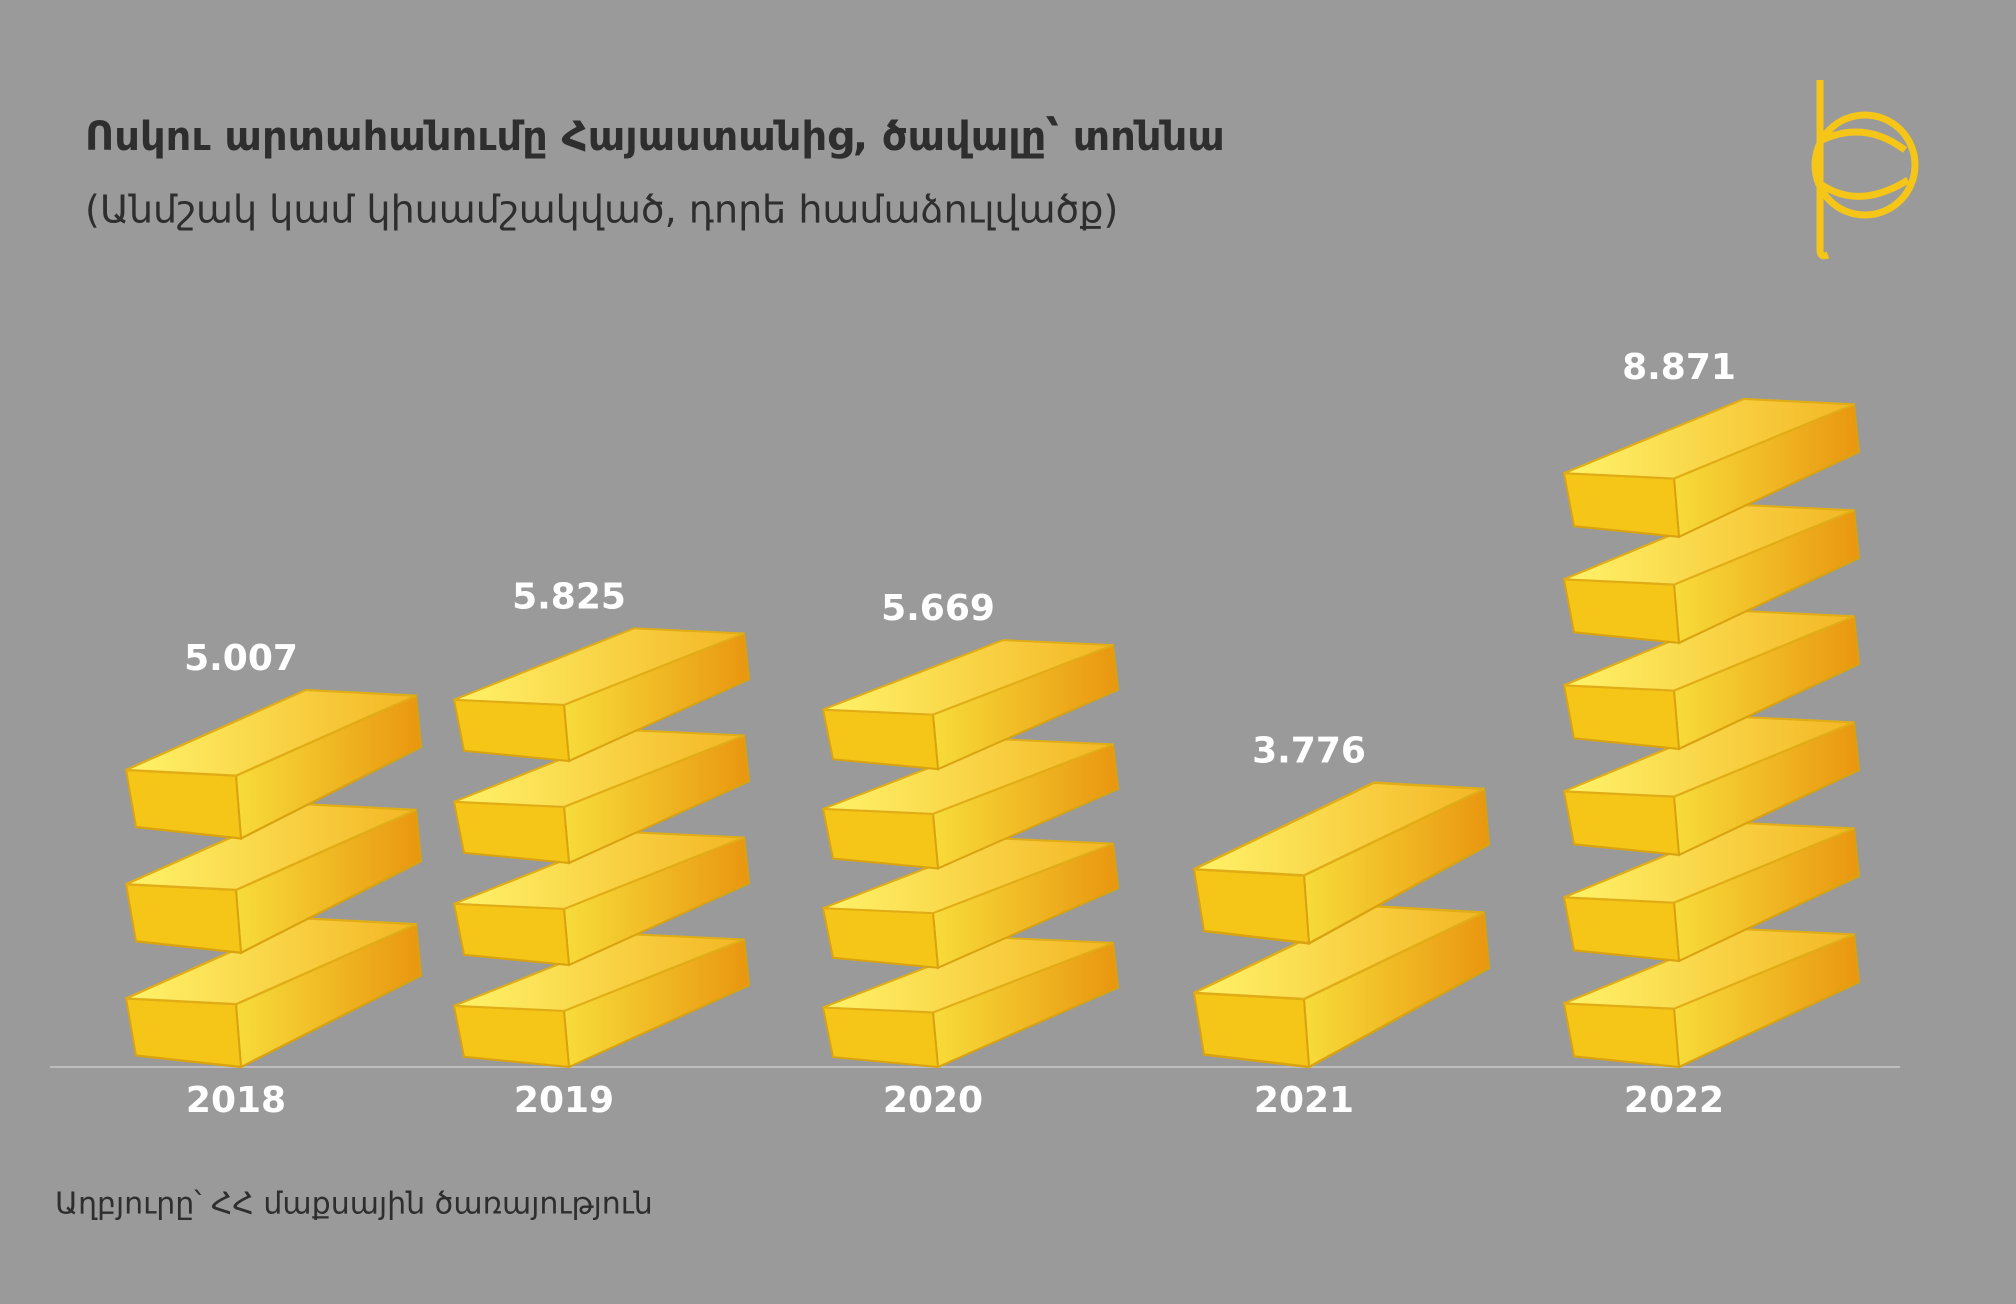 The height and width of the screenshot is (1304, 2016). Describe the element at coordinates (1309, 751) in the screenshot. I see `value-label: 3.776` at that location.